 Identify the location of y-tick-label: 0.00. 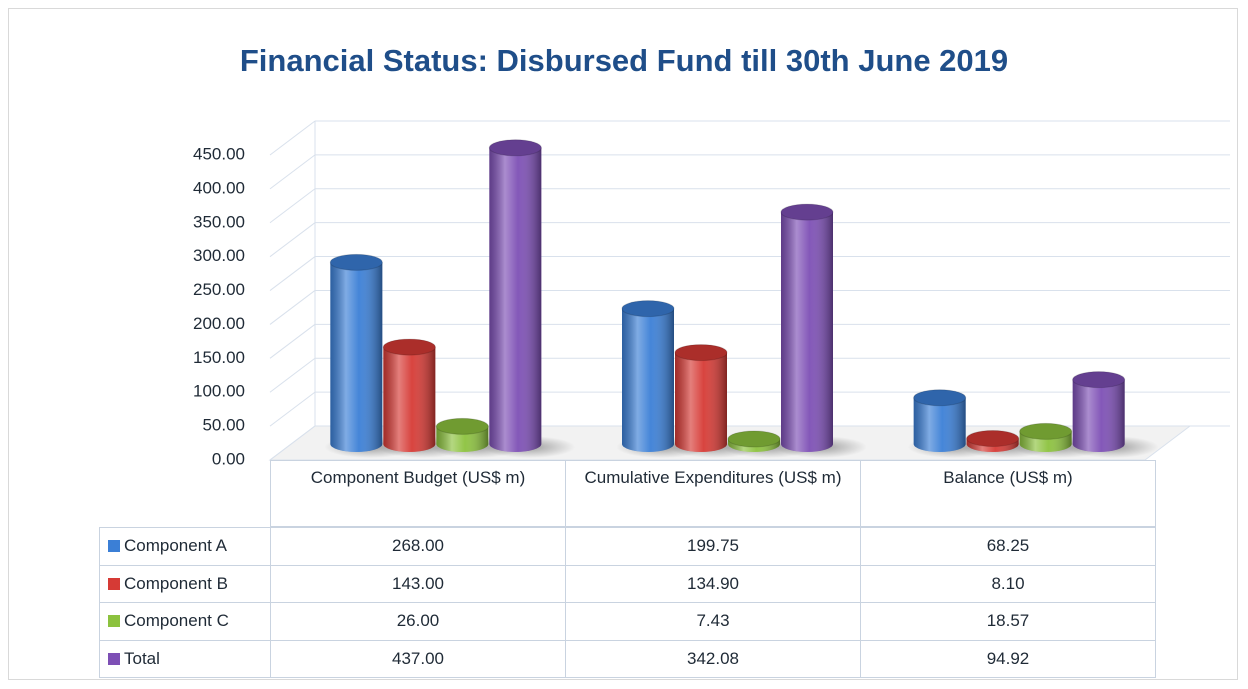
(228, 458).